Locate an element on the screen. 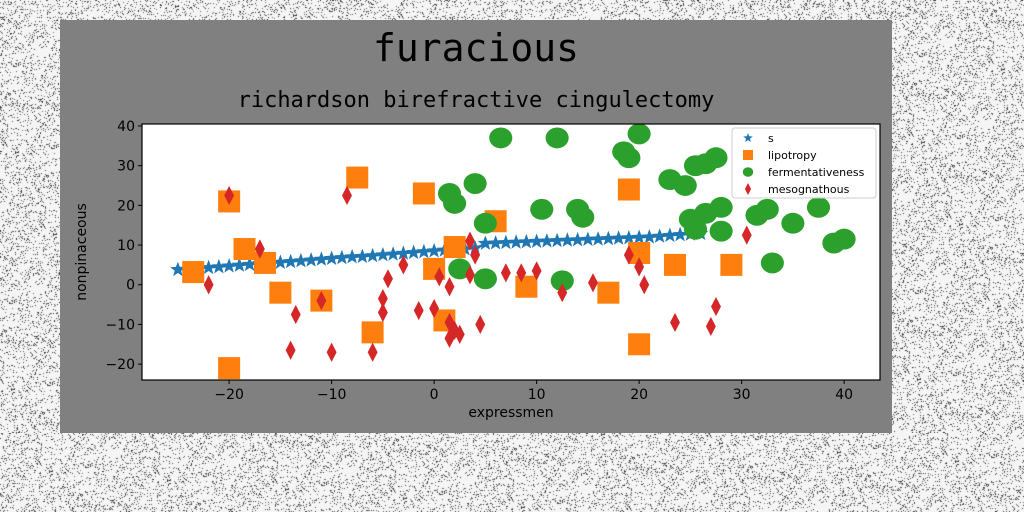 Image resolution: width=1024 pixels, height=512 pixels. legend-marker-lipotropy is located at coordinates (748, 155).